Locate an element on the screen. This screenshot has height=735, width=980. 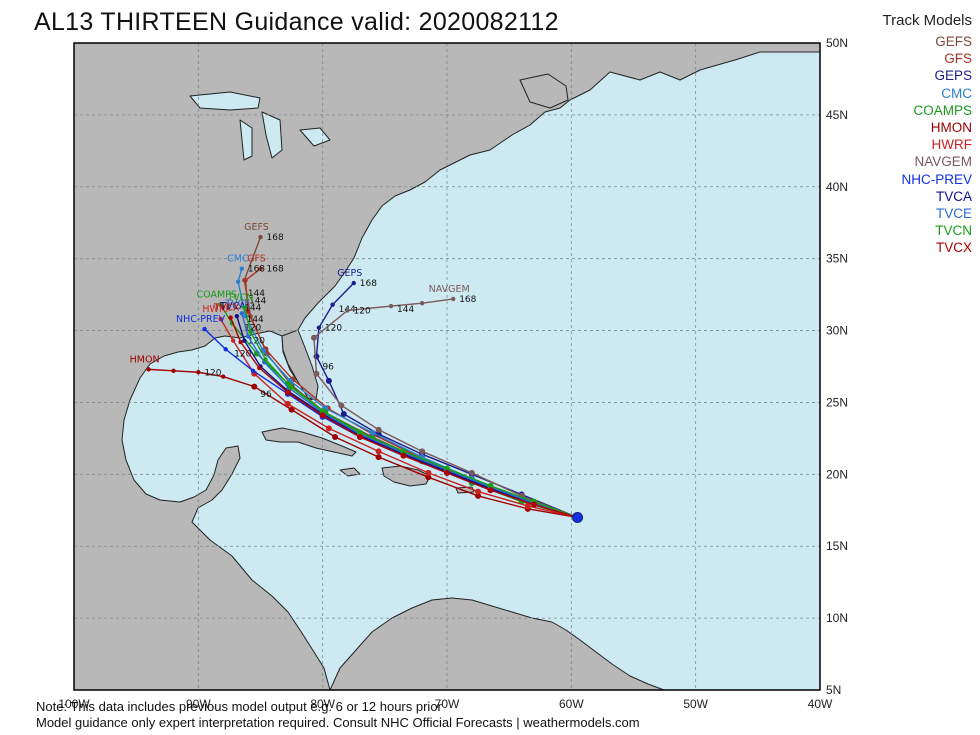
newfoundland-land is located at coordinates (544, 91).